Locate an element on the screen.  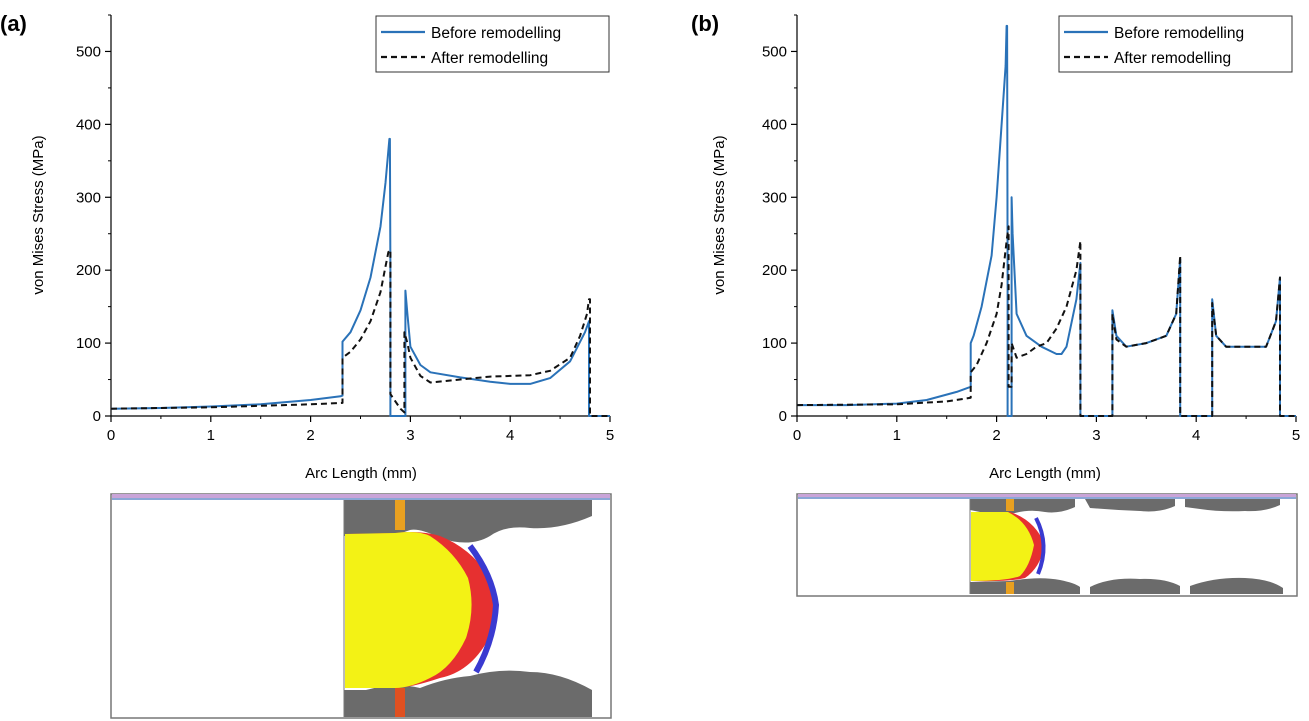
panel-a-y-tick-label-400: 400 is located at coordinates (88, 124).